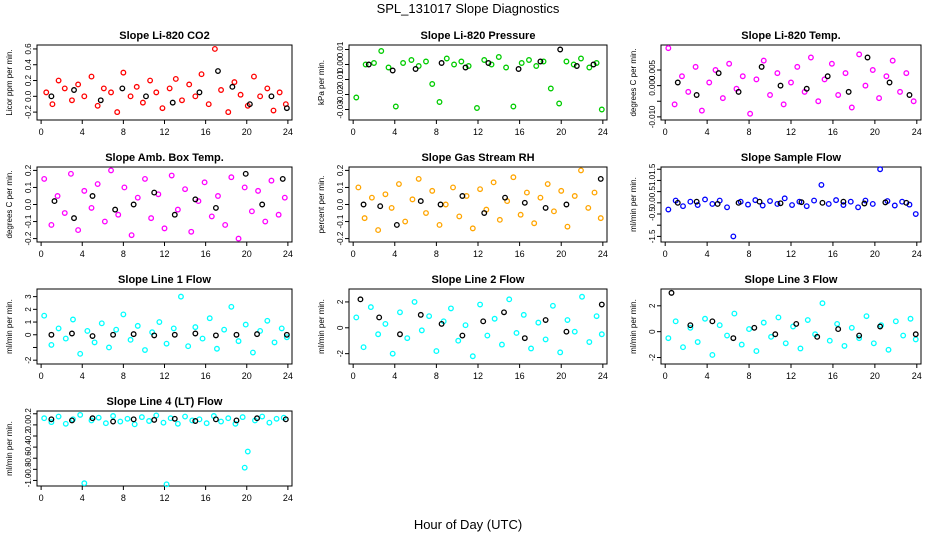 The width and height of the screenshot is (936, 540). I want to click on y-tick-label: 0.00, so click(340, 64).